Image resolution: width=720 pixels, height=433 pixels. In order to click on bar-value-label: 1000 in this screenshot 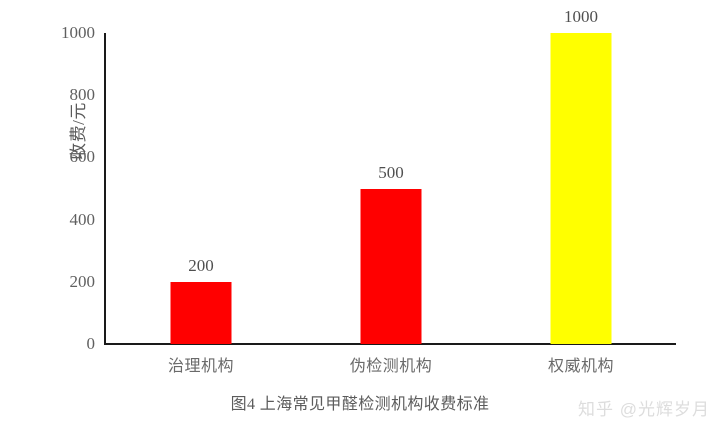, I will do `click(581, 16)`.